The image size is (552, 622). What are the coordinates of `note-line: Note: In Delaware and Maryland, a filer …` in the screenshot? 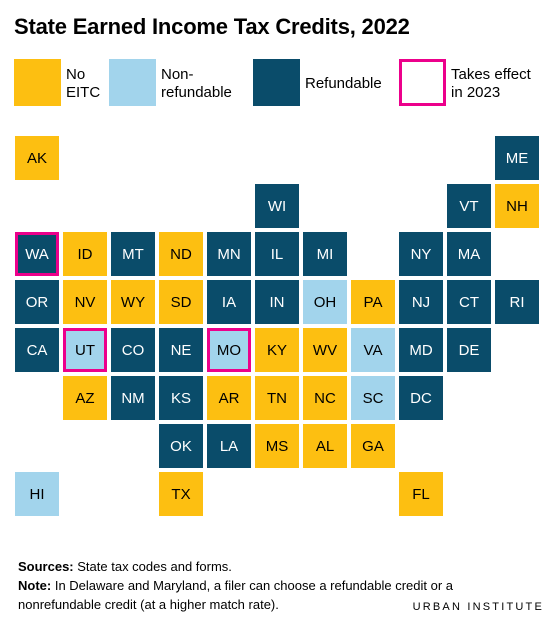 It's located at (235, 586).